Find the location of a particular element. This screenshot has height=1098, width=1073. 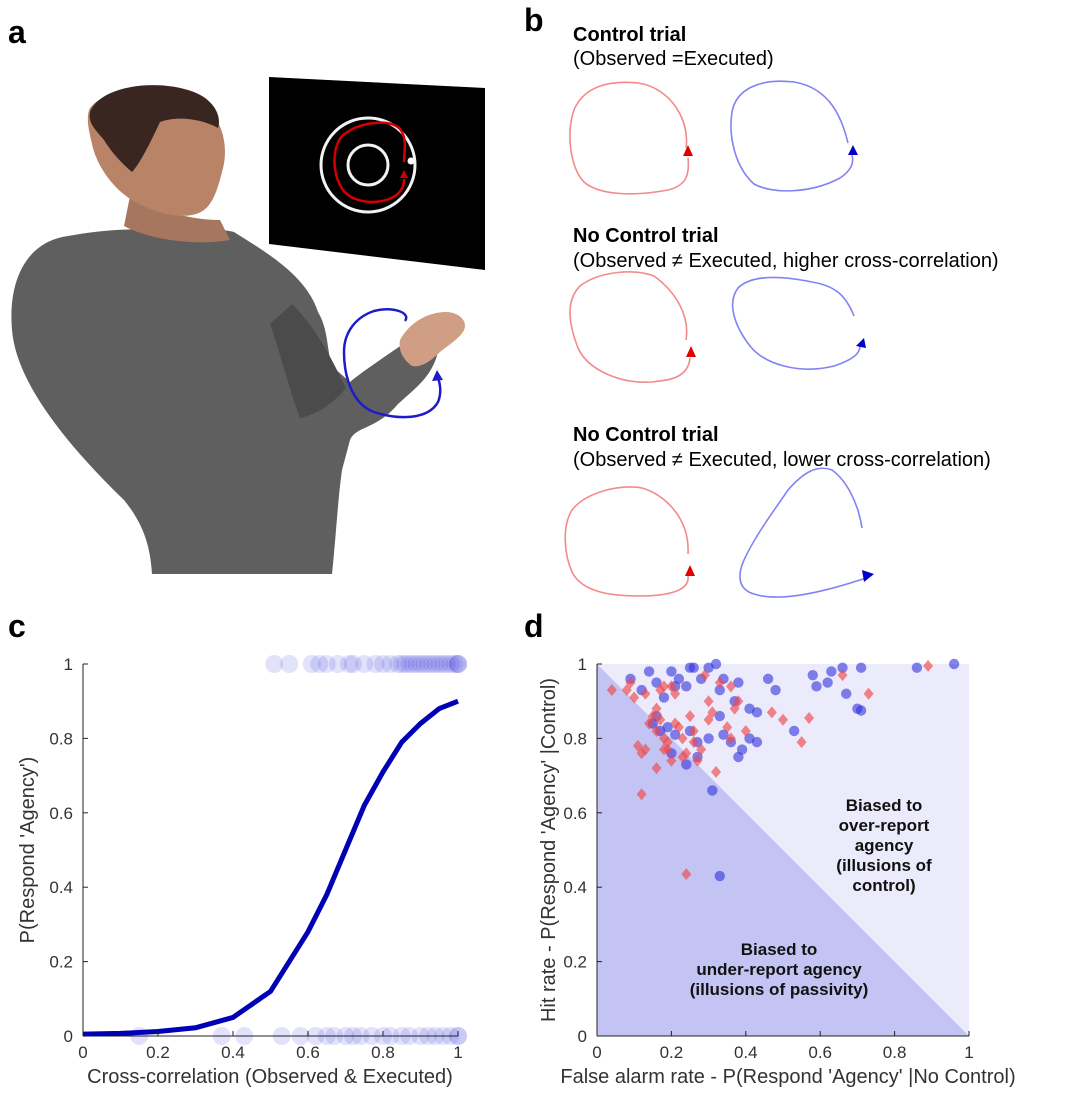

person-body is located at coordinates (224, 401).